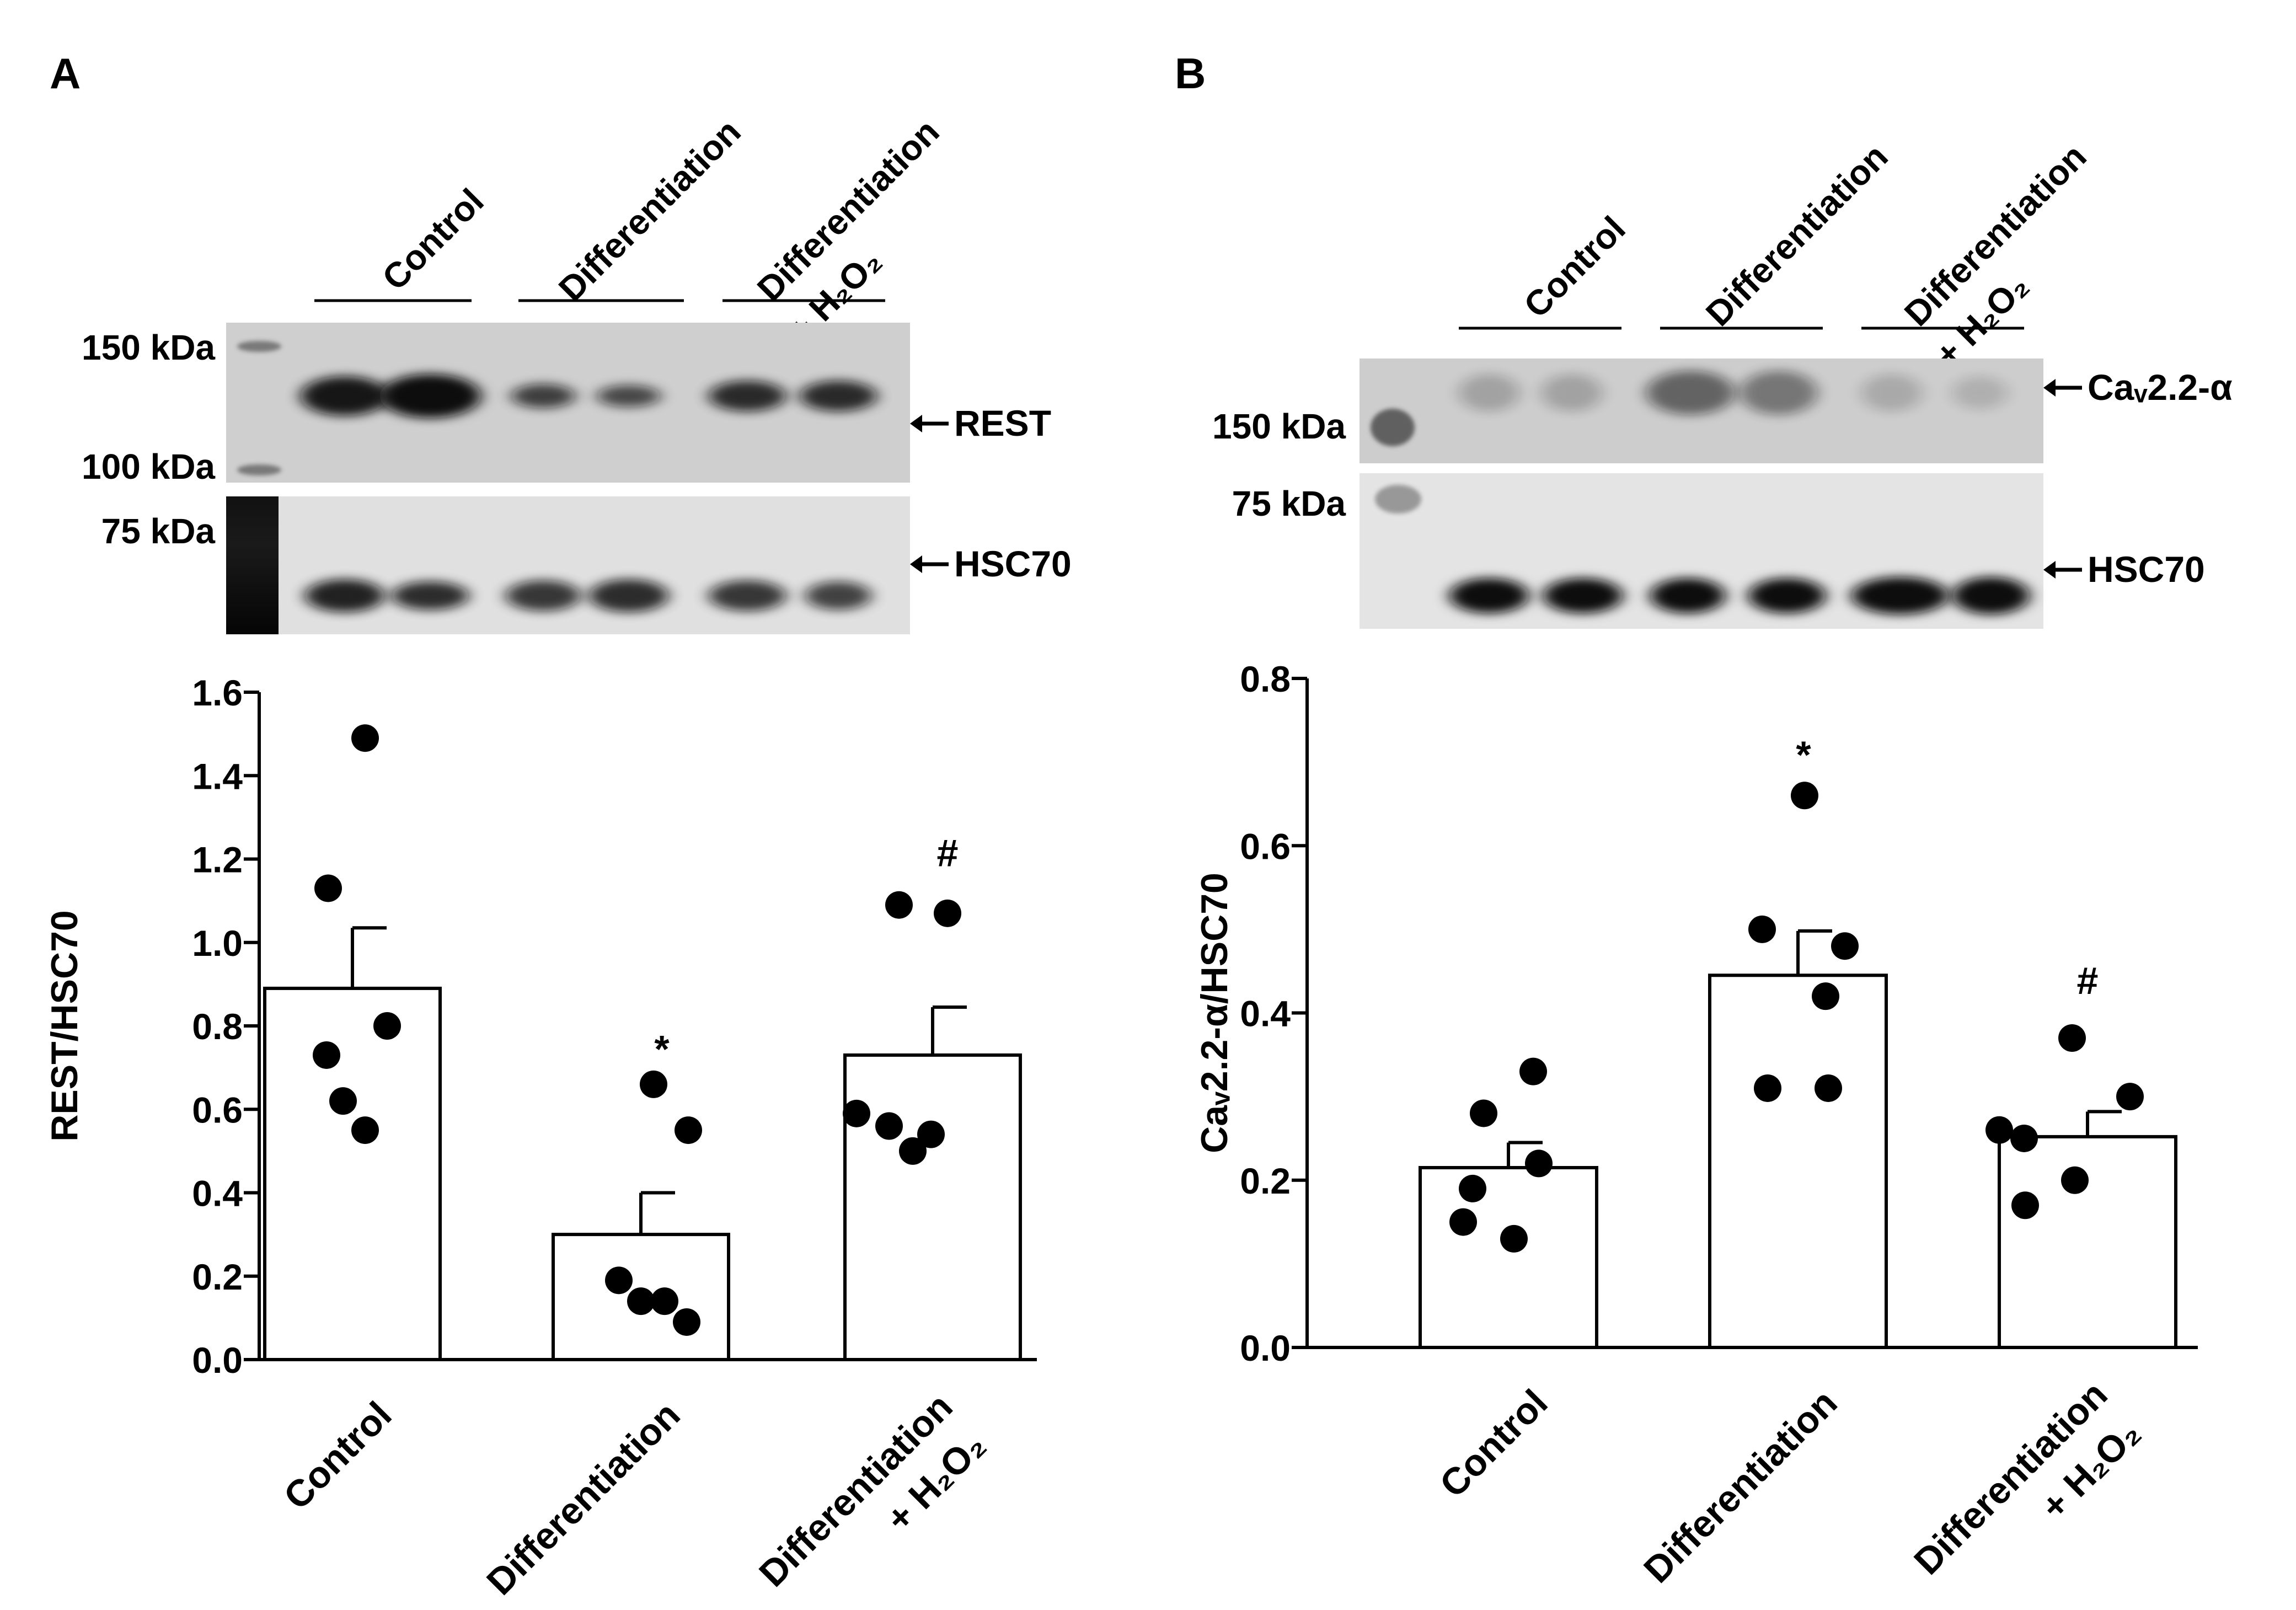  What do you see at coordinates (1013, 563) in the screenshot?
I see `blot-band-label: HSC70` at bounding box center [1013, 563].